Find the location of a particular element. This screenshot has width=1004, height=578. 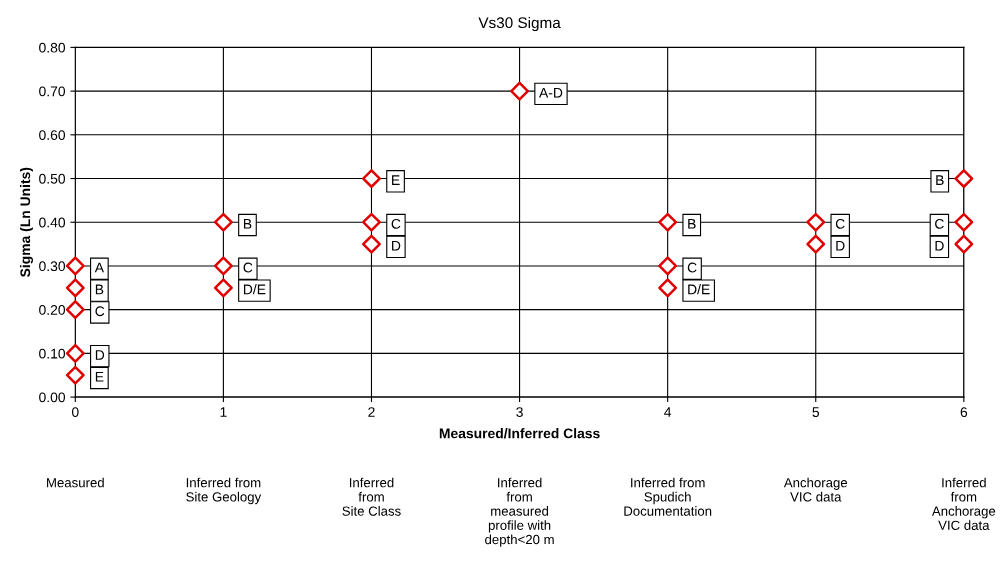

y-tick-label: 0.30 is located at coordinates (52, 266).